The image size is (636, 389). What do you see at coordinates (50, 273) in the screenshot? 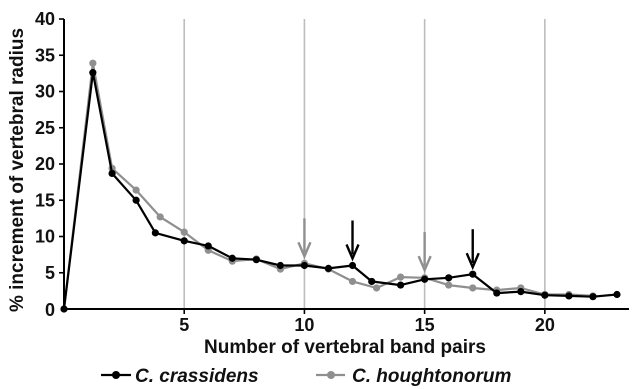
I see `y-tick-label-5: 5` at bounding box center [50, 273].